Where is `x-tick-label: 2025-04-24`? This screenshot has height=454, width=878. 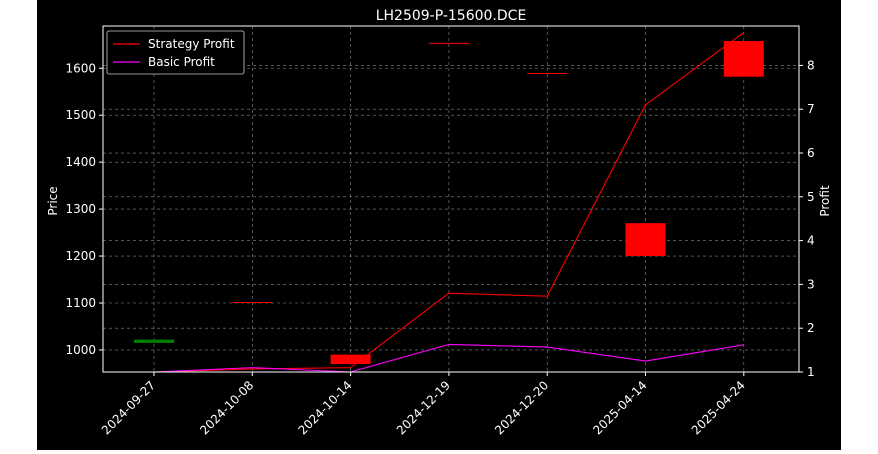 x-tick-label: 2025-04-24 is located at coordinates (718, 407).